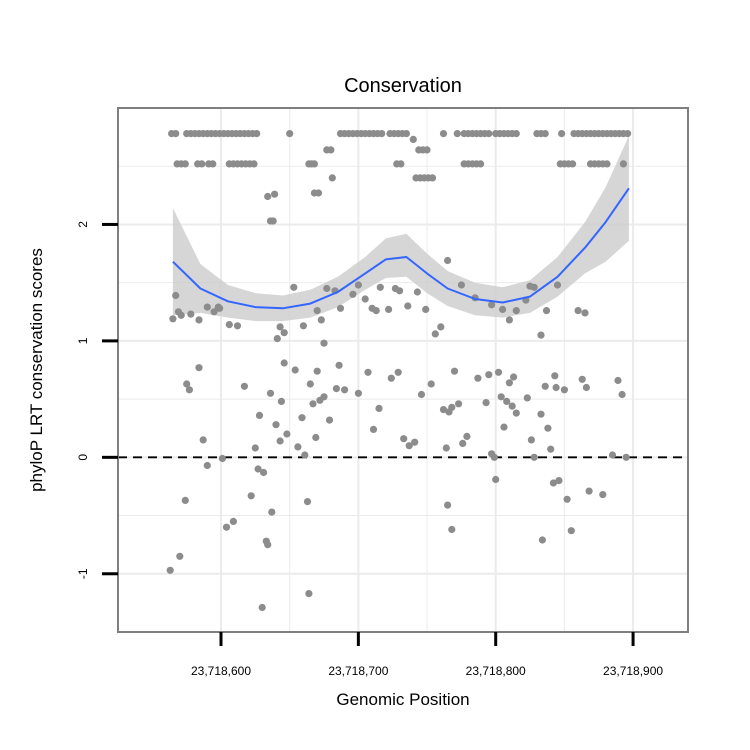 The height and width of the screenshot is (750, 750). I want to click on x-tick-label: 23,718,600, so click(221, 671).